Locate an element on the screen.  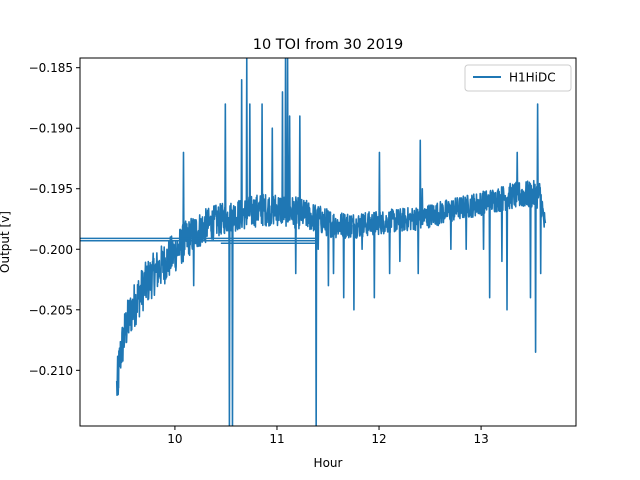
y-tick-label: −0.210 is located at coordinates (51, 371).